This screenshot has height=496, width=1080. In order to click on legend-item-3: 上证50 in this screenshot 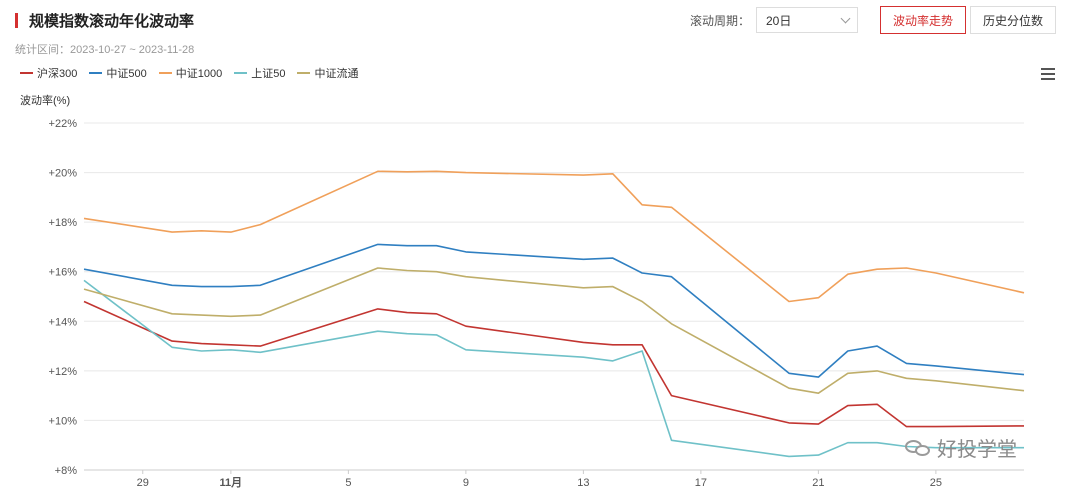, I will do `click(259, 73)`.